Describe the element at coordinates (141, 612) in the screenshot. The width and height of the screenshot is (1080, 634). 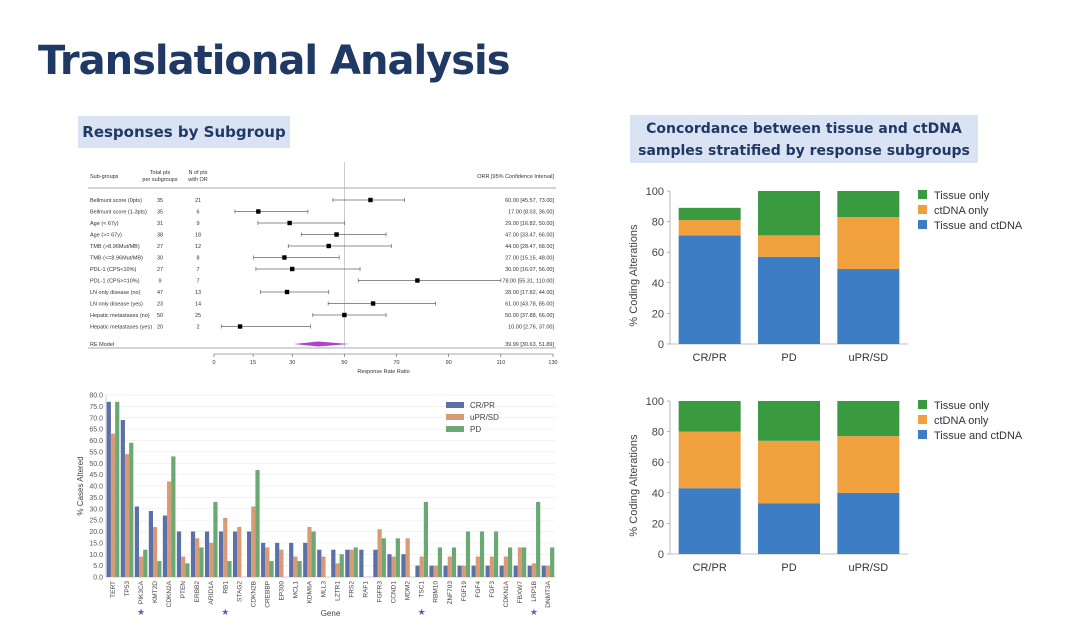
I see `genebar-star-pik3ca: ★` at that location.